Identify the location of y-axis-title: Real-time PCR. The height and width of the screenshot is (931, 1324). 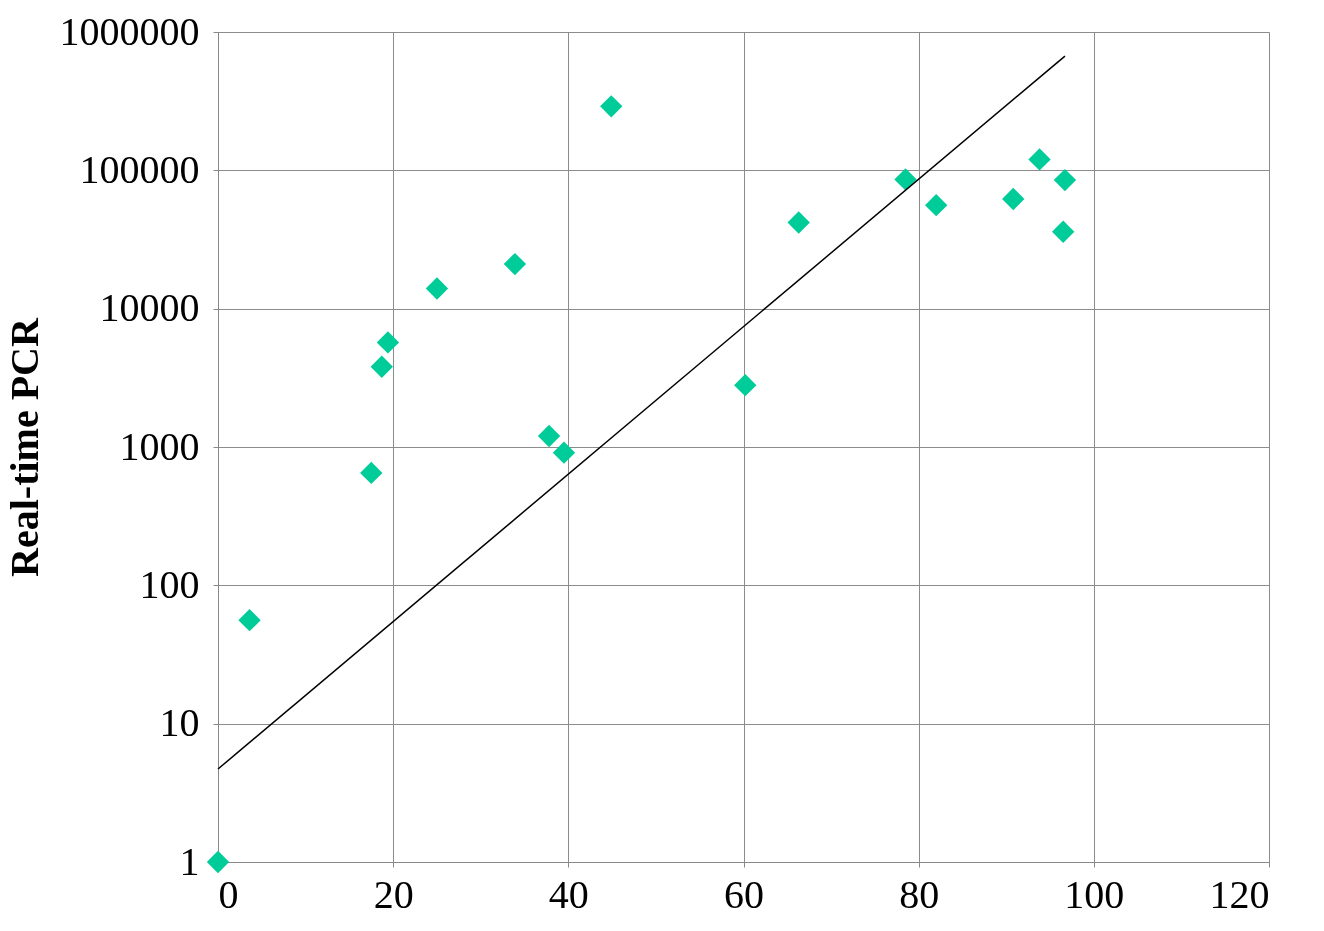
(24, 447).